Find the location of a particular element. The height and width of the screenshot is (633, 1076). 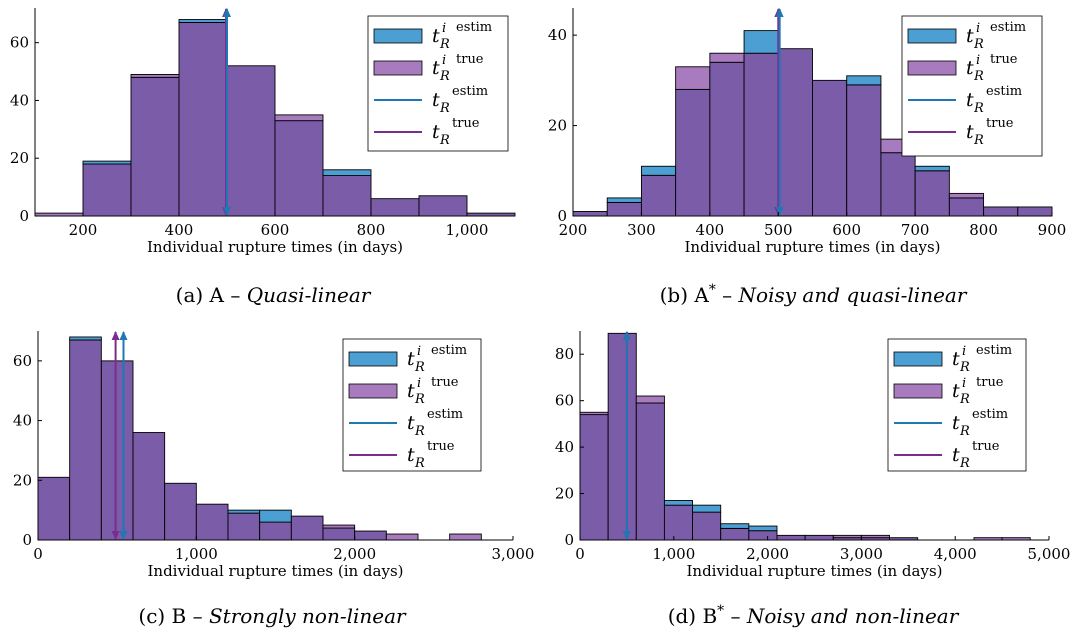

caption: (a) A – Quasi-linear is located at coordinates (274, 295).